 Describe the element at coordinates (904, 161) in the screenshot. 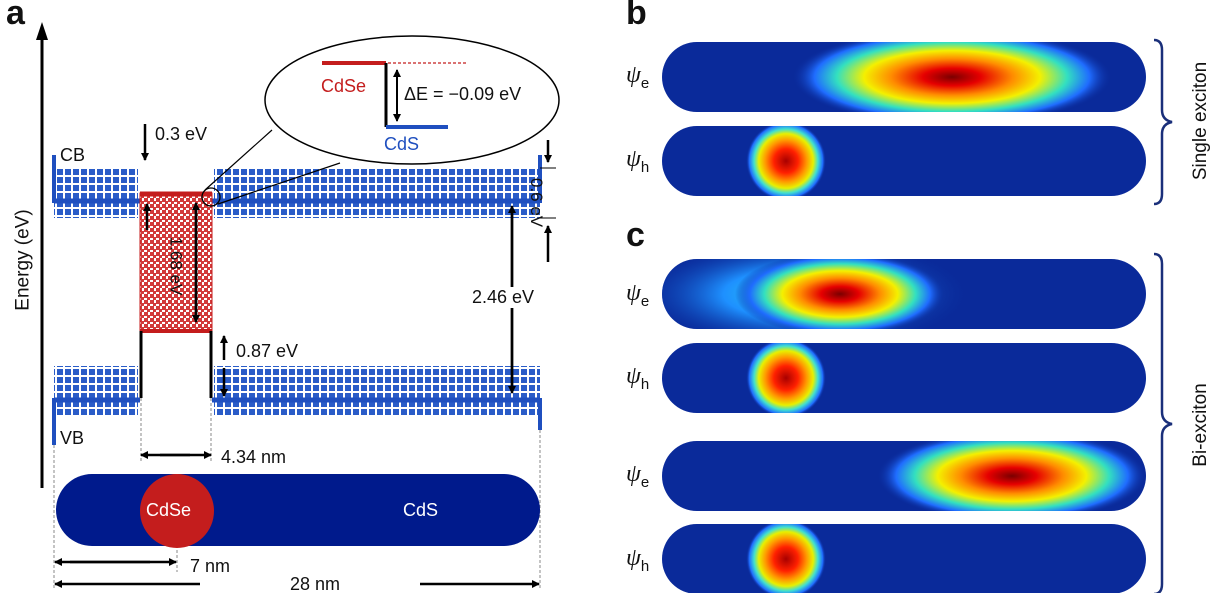

I see `psi-h-single-map` at that location.